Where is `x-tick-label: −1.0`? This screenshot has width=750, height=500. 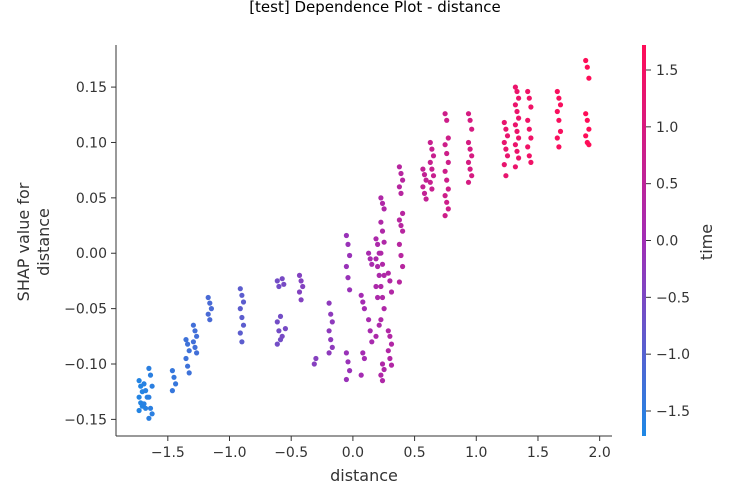 x-tick-label: −1.0 is located at coordinates (230, 453).